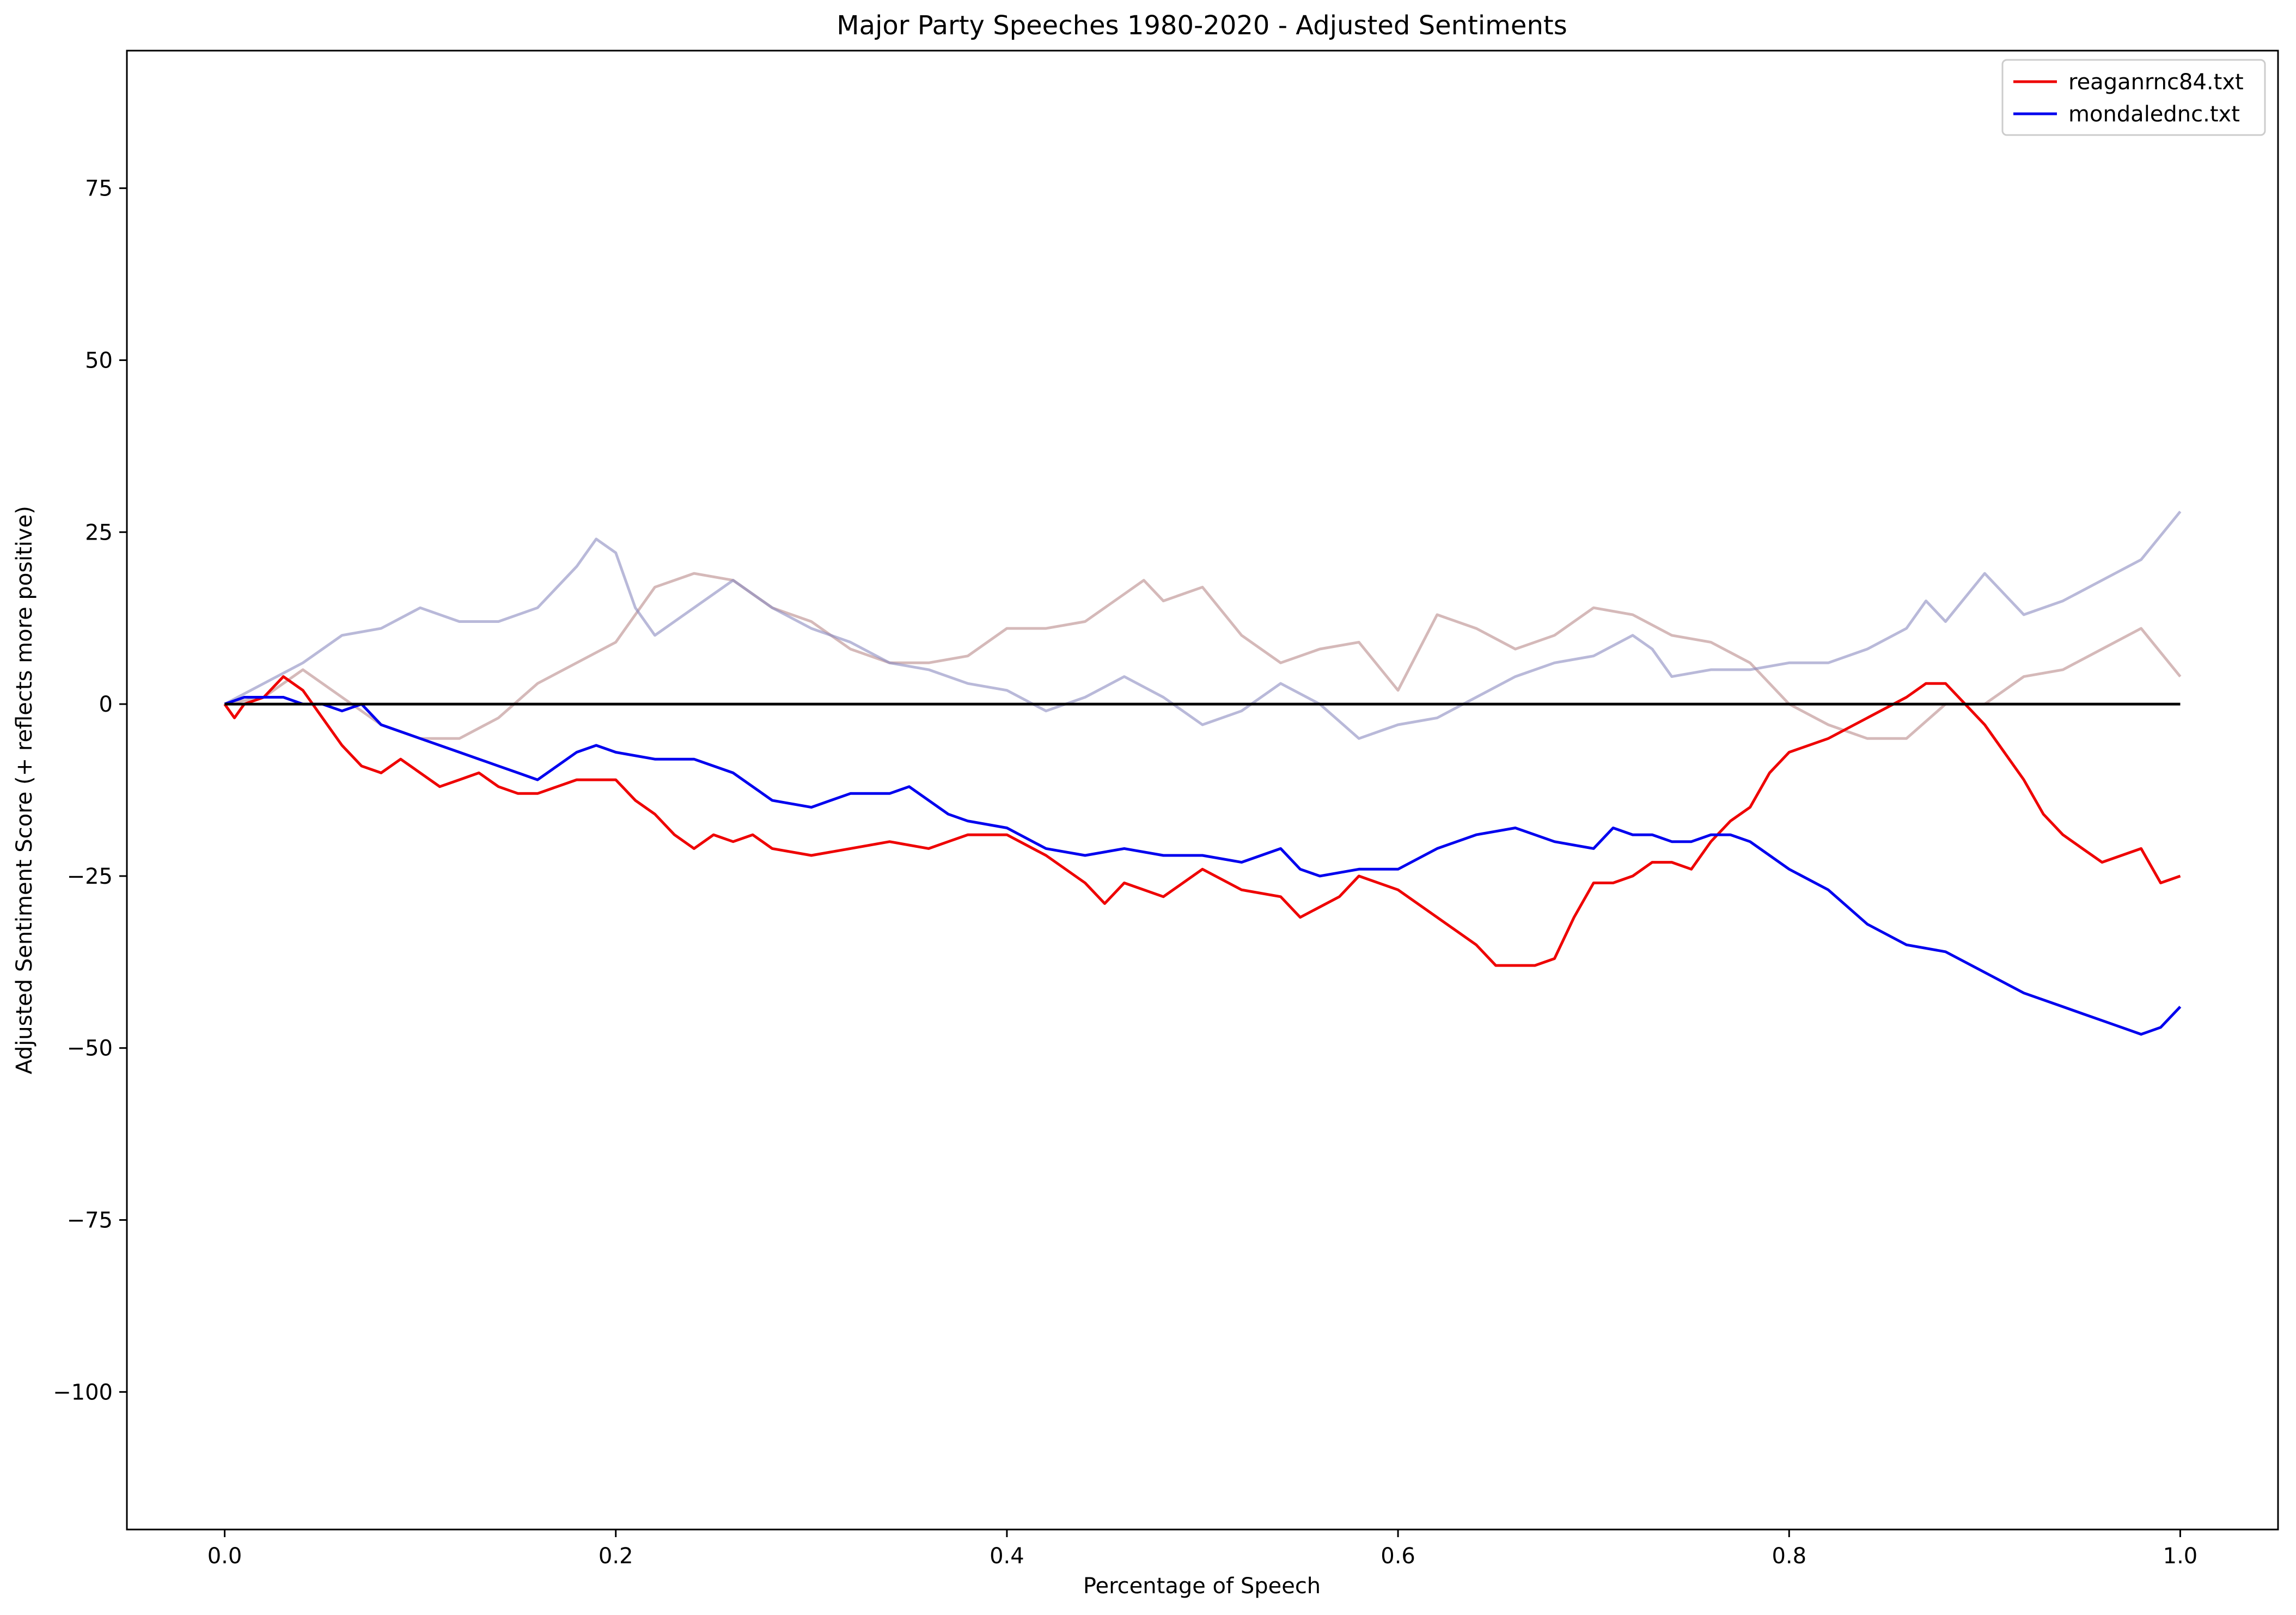  Describe the element at coordinates (83, 1392) in the screenshot. I see `y-tick-label: −100` at that location.